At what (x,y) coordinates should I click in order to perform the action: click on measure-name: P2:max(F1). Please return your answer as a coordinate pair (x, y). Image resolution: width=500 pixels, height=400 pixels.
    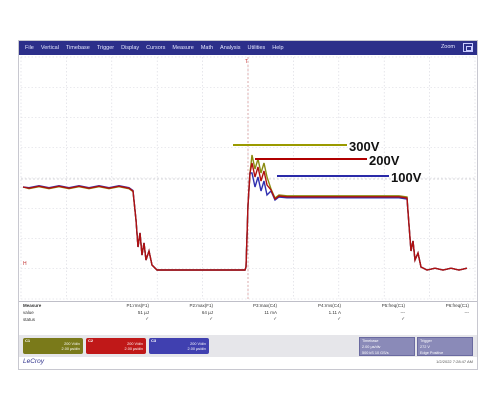
    Looking at the image, I should click on (201, 305).